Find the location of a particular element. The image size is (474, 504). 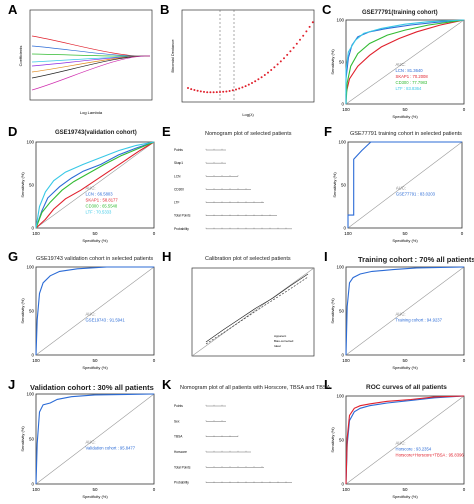

lasso-xlabel: Log Lambda is located at coordinates (91, 112).